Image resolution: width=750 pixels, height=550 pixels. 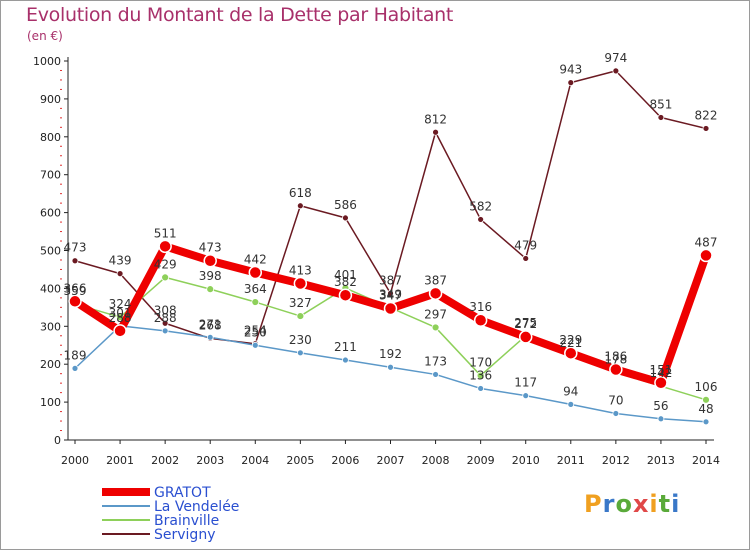 I want to click on x-tick-label: 2010, so click(x=526, y=460).